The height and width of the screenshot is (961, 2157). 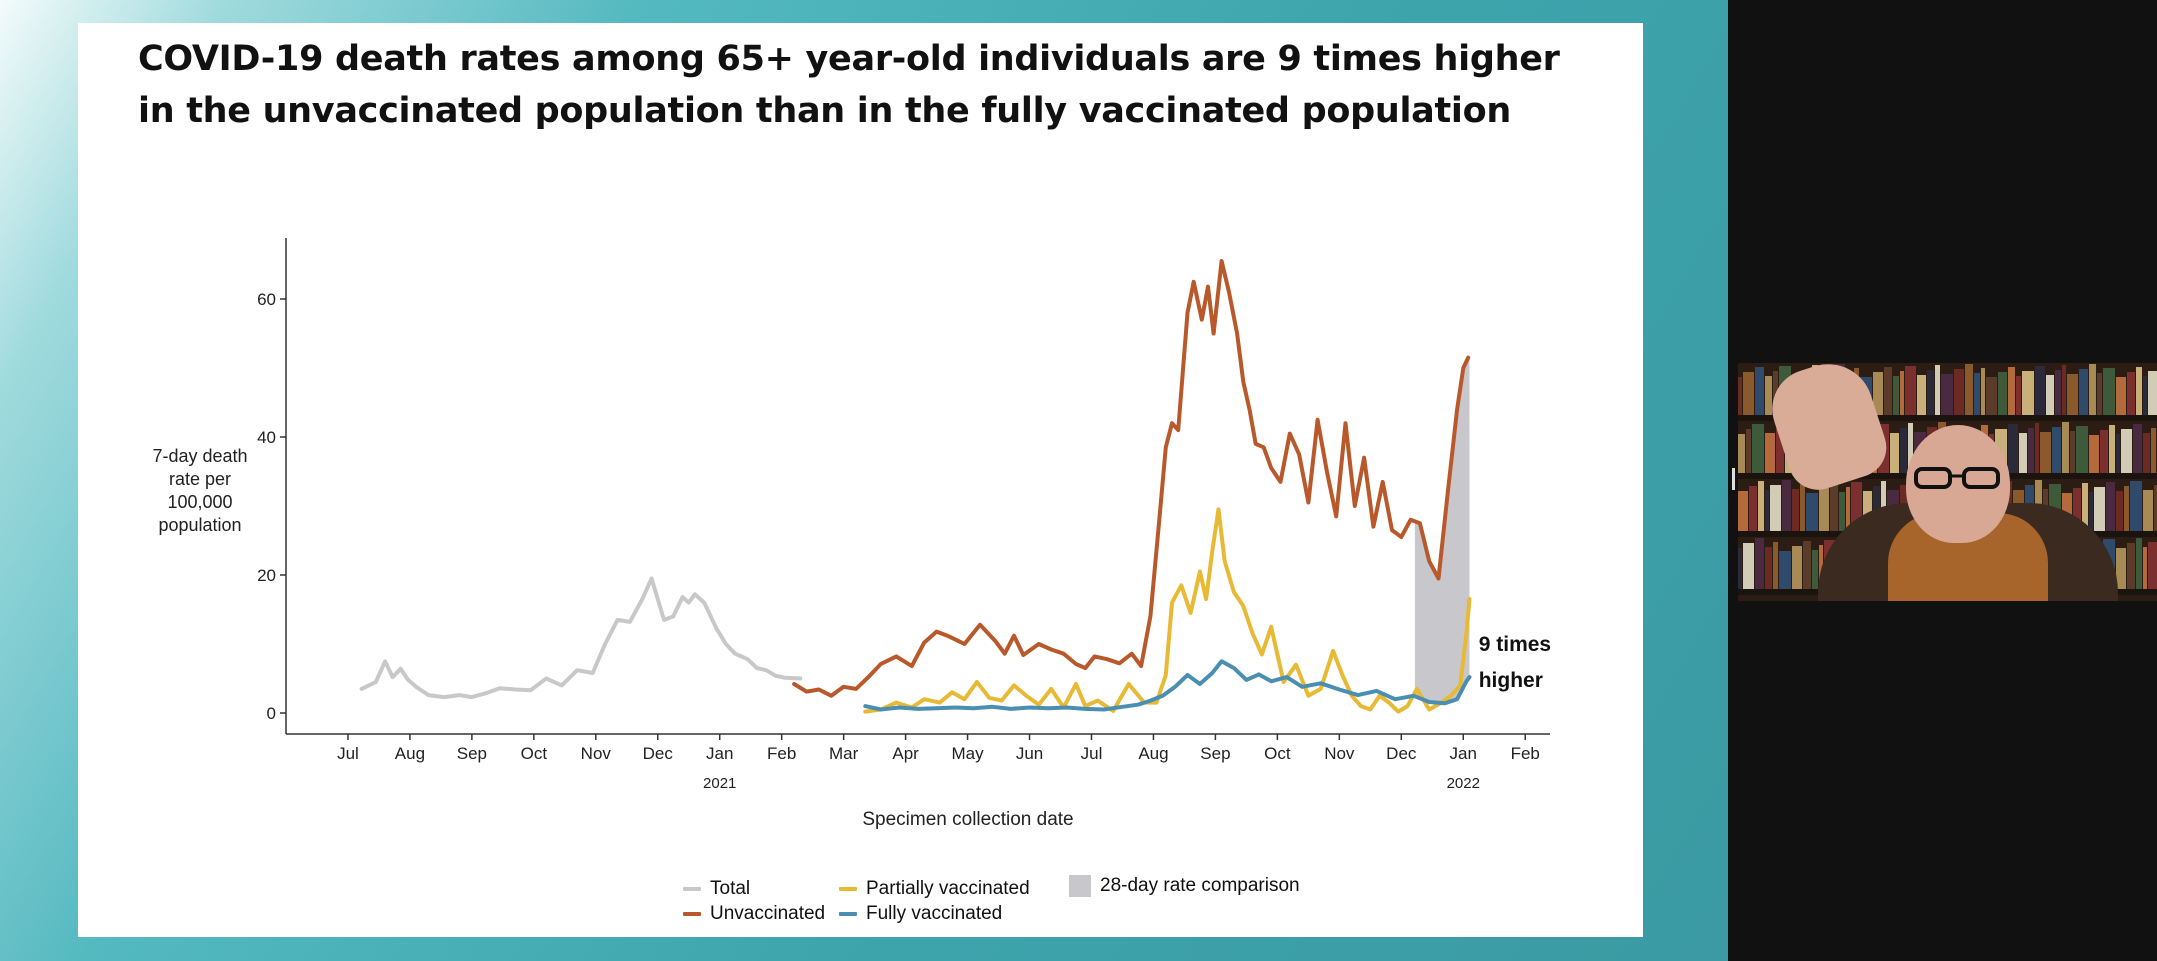 I want to click on legend-label-fully-vaccinated: Fully vaccinated, so click(x=934, y=913).